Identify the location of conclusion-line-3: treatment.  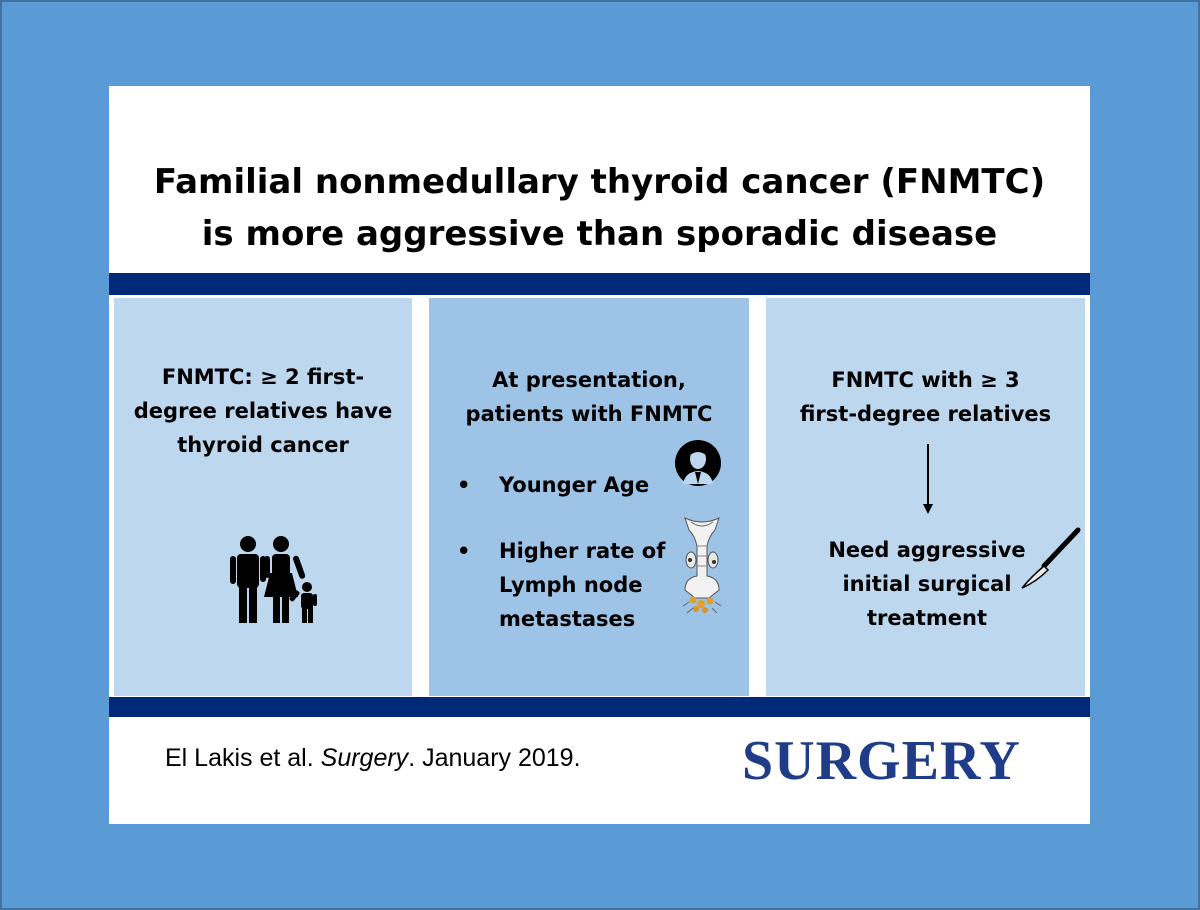
(927, 618).